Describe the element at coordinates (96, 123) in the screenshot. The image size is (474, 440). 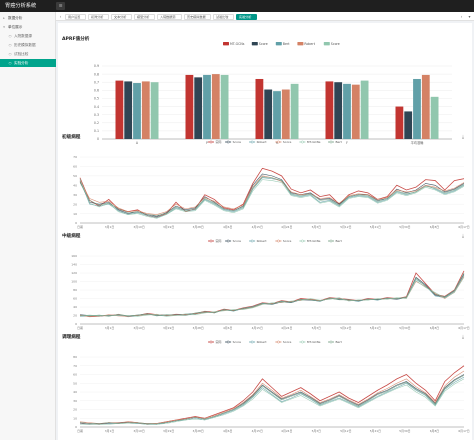
I see `y-tick-label: 0.2` at that location.